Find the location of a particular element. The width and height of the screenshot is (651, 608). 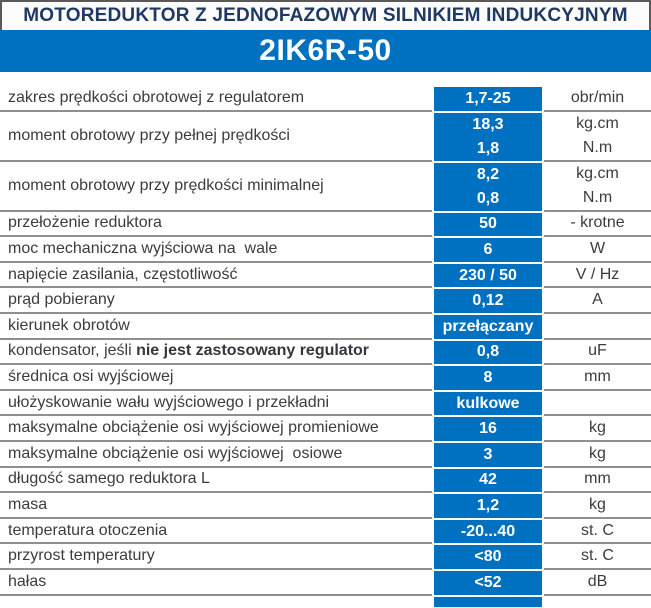

table-row: prąd pobierany 0,12 A is located at coordinates (325, 301).